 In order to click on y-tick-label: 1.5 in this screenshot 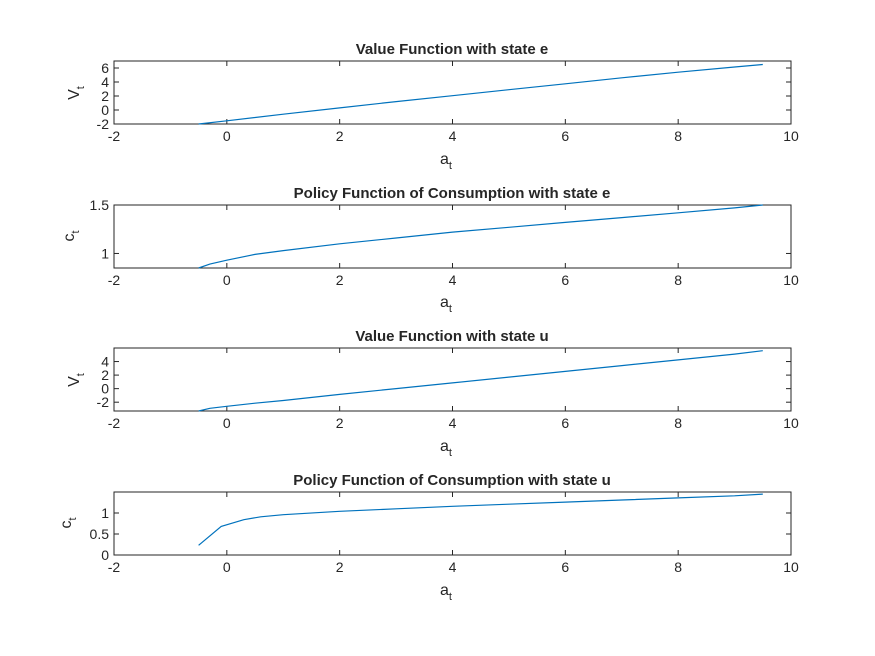, I will do `click(100, 205)`.